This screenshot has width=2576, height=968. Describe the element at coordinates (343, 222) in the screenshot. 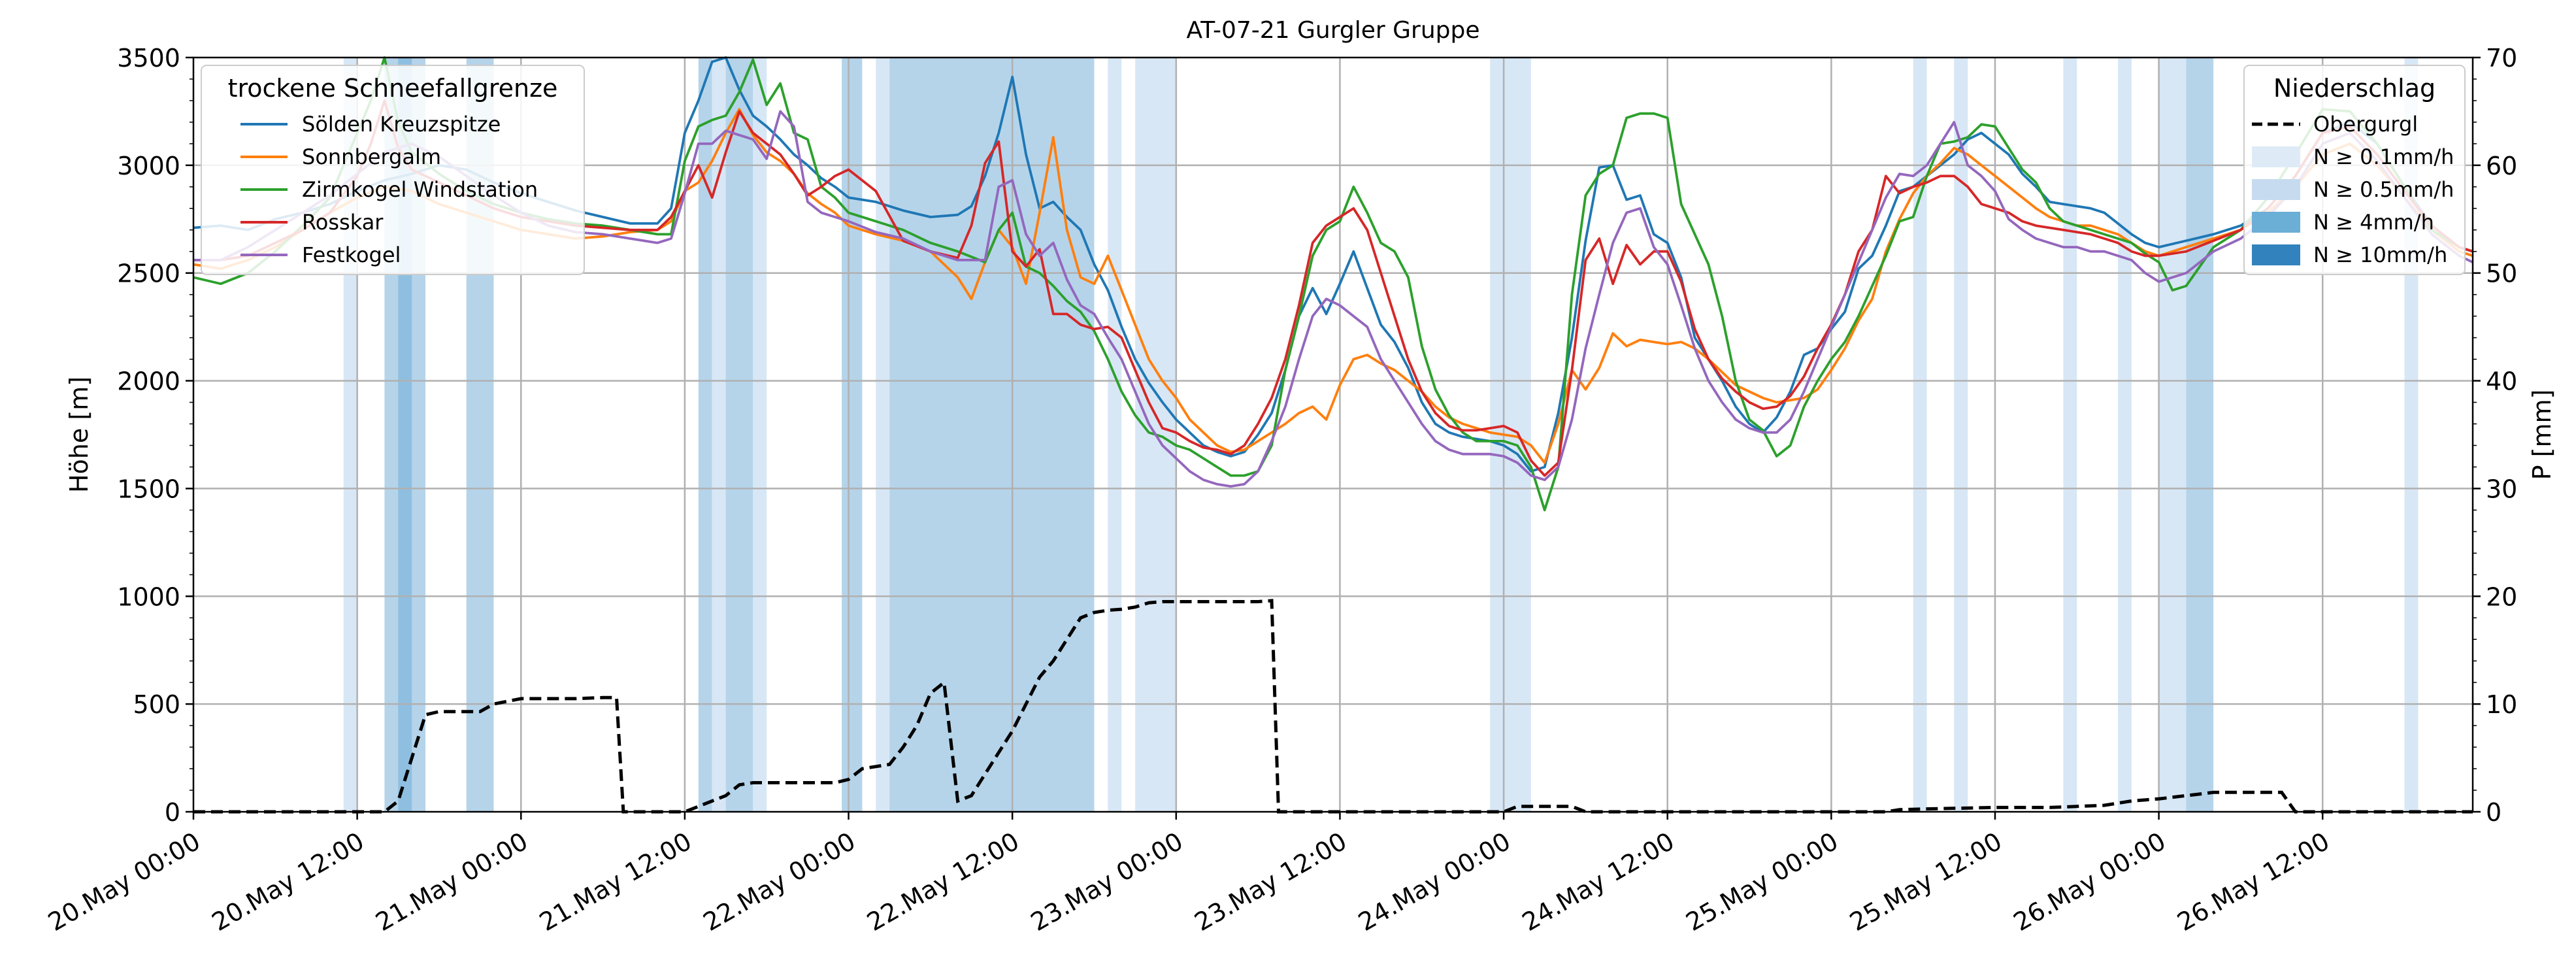

I see `legend-snow-label: Rosskar` at that location.